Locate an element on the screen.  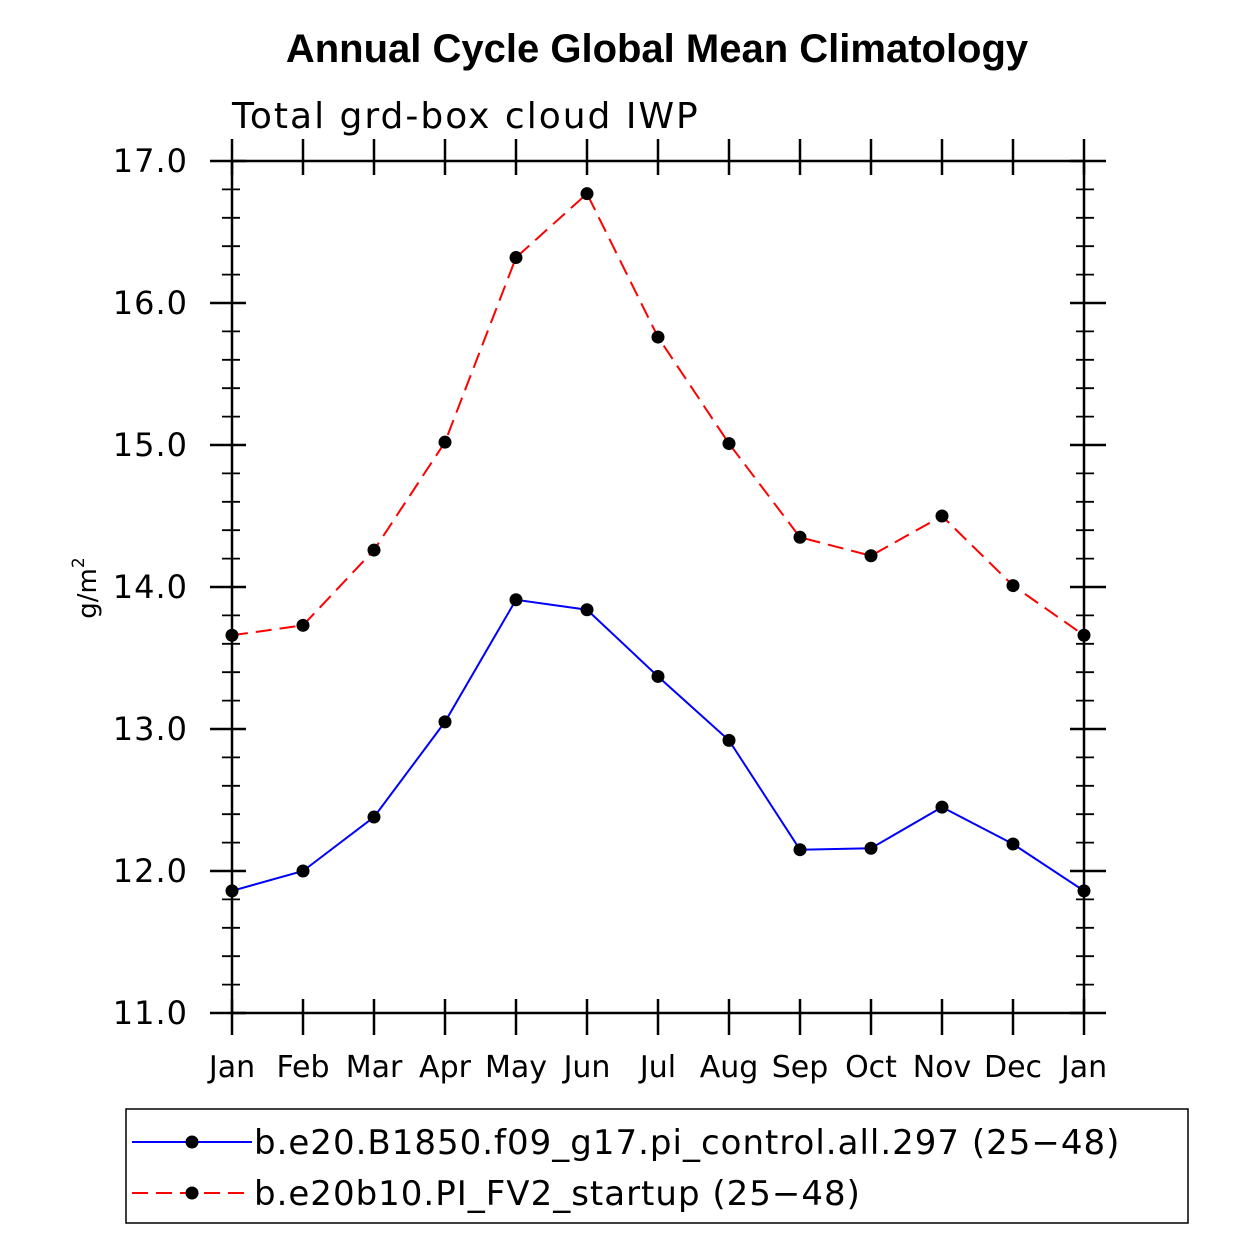
x-tick-label: Oct is located at coordinates (871, 1067).